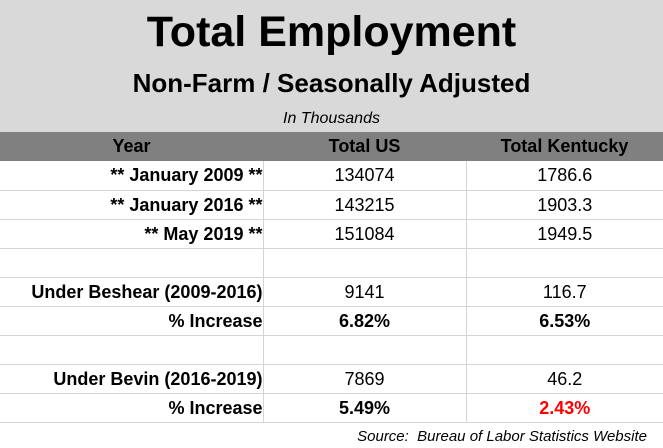 This screenshot has height=448, width=663. What do you see at coordinates (365, 234) in the screenshot?
I see `cell-total-us: 151084` at bounding box center [365, 234].